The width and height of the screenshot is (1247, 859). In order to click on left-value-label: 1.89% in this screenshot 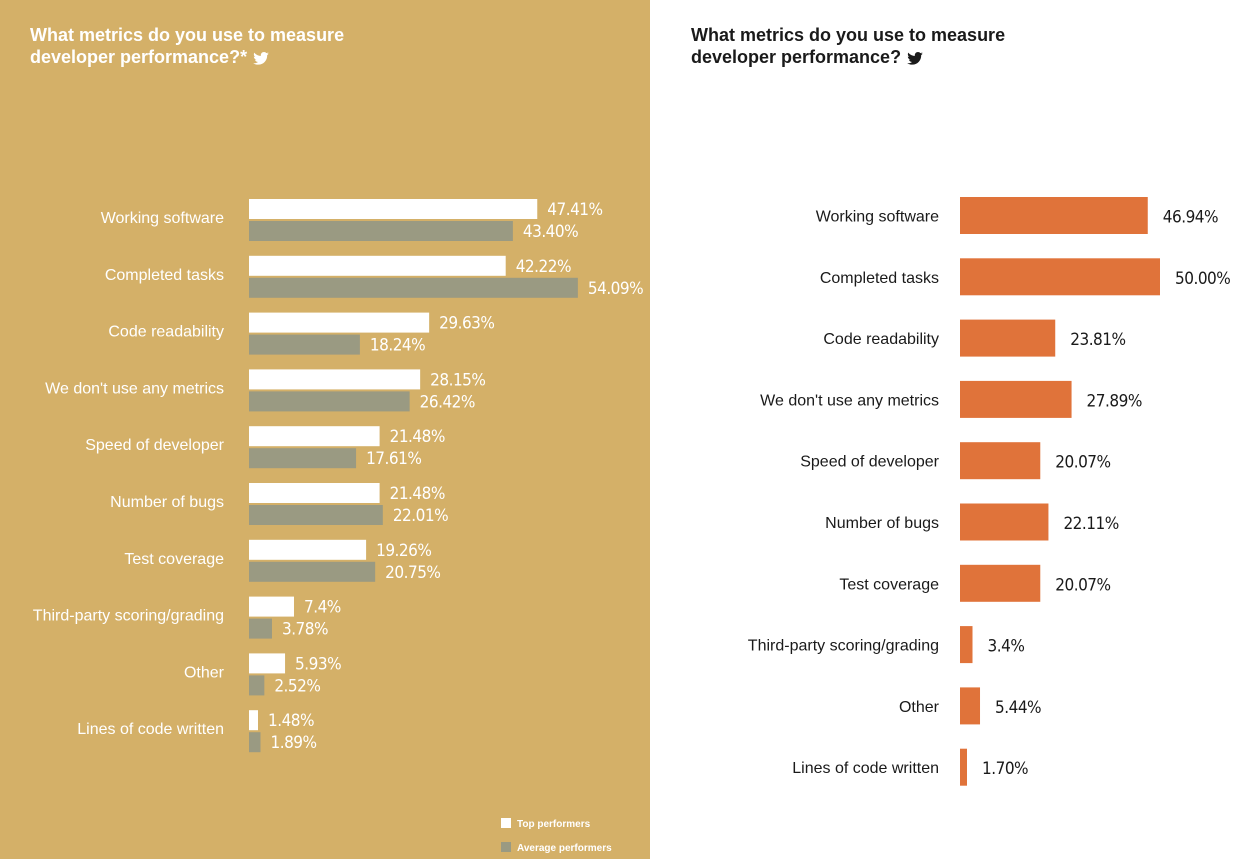, I will do `click(293, 743)`.